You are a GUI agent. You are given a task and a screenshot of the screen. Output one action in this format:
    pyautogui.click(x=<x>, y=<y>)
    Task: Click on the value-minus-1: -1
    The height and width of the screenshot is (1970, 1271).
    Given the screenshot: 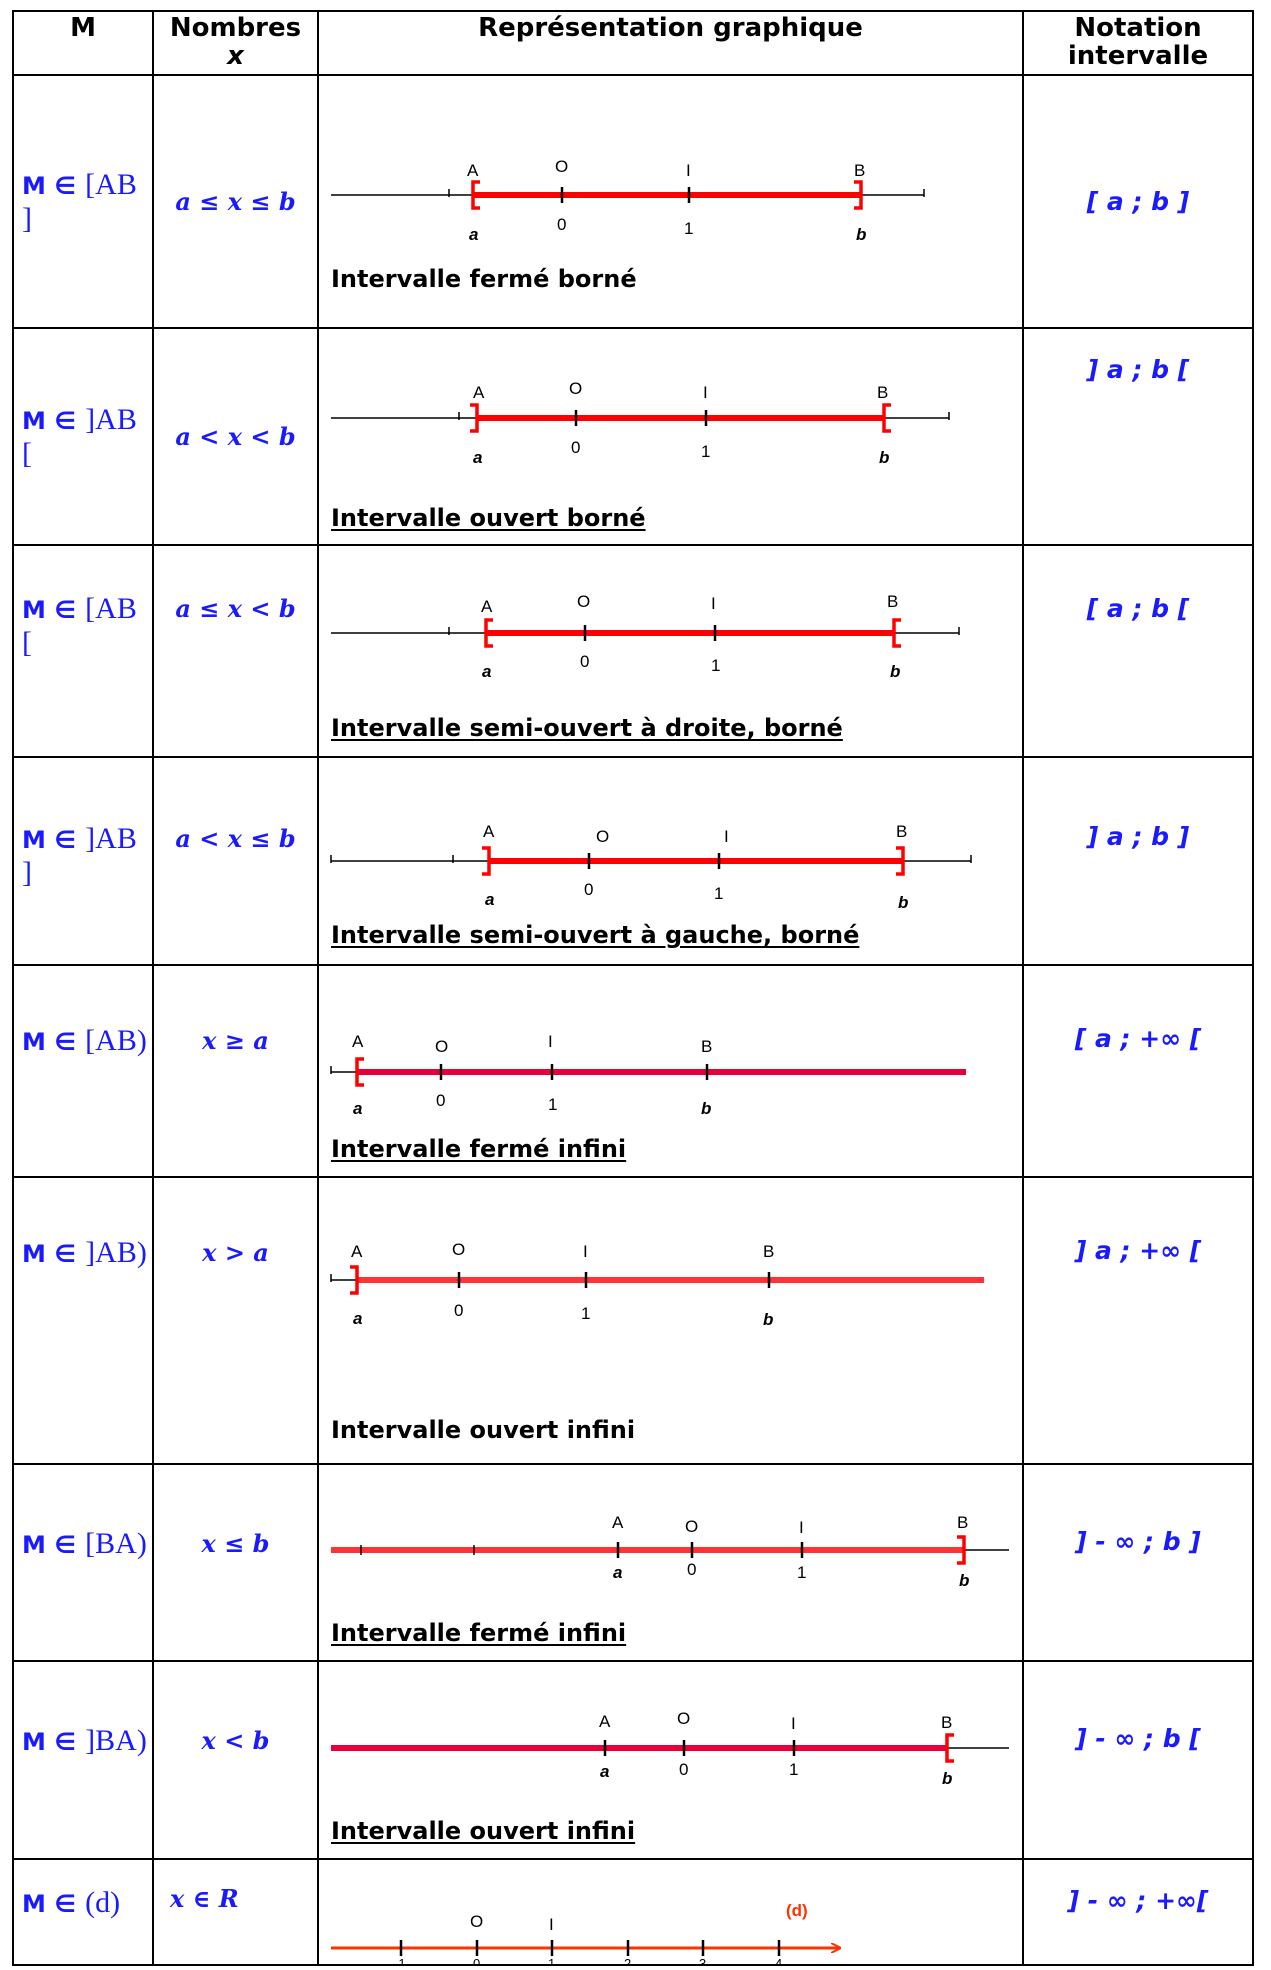 What is the action you would take?
    pyautogui.click(x=400, y=1961)
    